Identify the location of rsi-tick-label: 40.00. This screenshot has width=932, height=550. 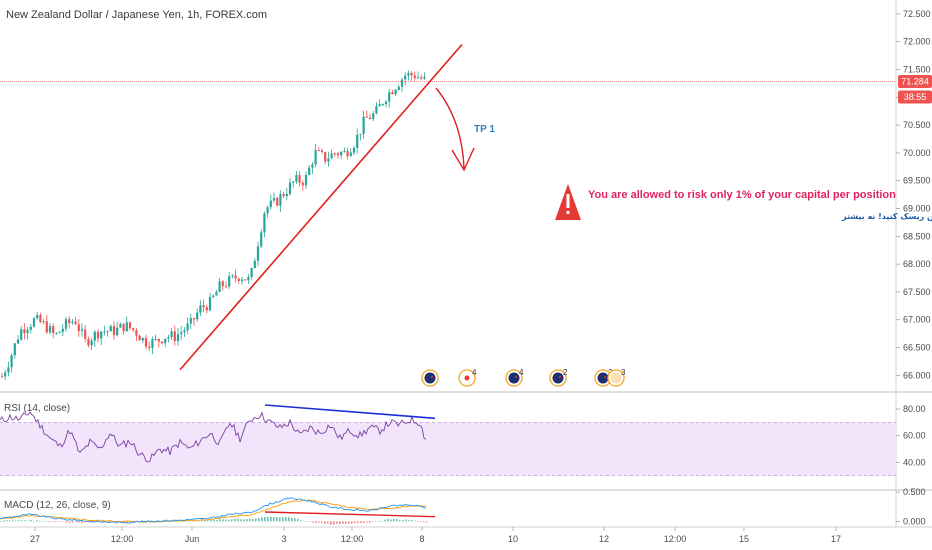
(914, 462).